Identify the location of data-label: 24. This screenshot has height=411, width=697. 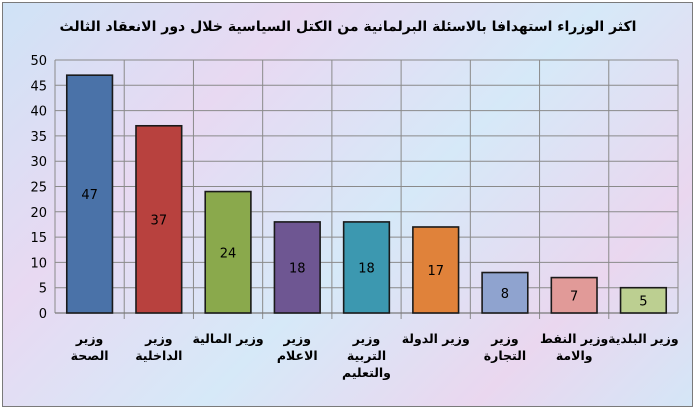
(228, 253).